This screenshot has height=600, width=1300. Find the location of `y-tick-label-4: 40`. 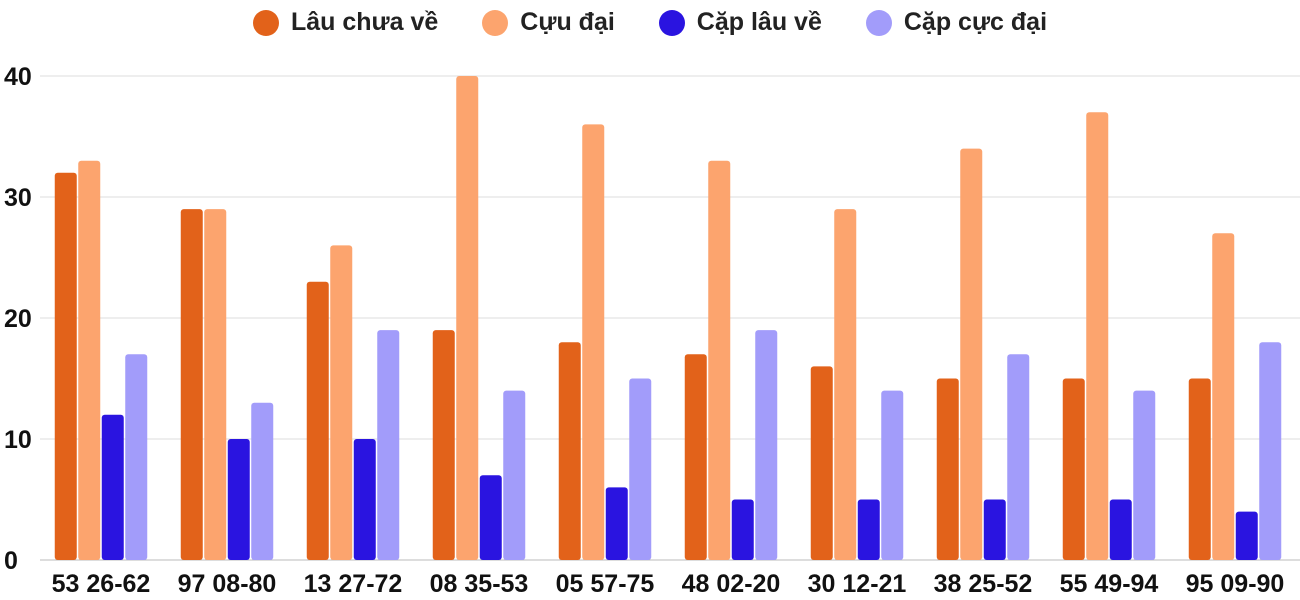

y-tick-label-4: 40 is located at coordinates (18, 77).